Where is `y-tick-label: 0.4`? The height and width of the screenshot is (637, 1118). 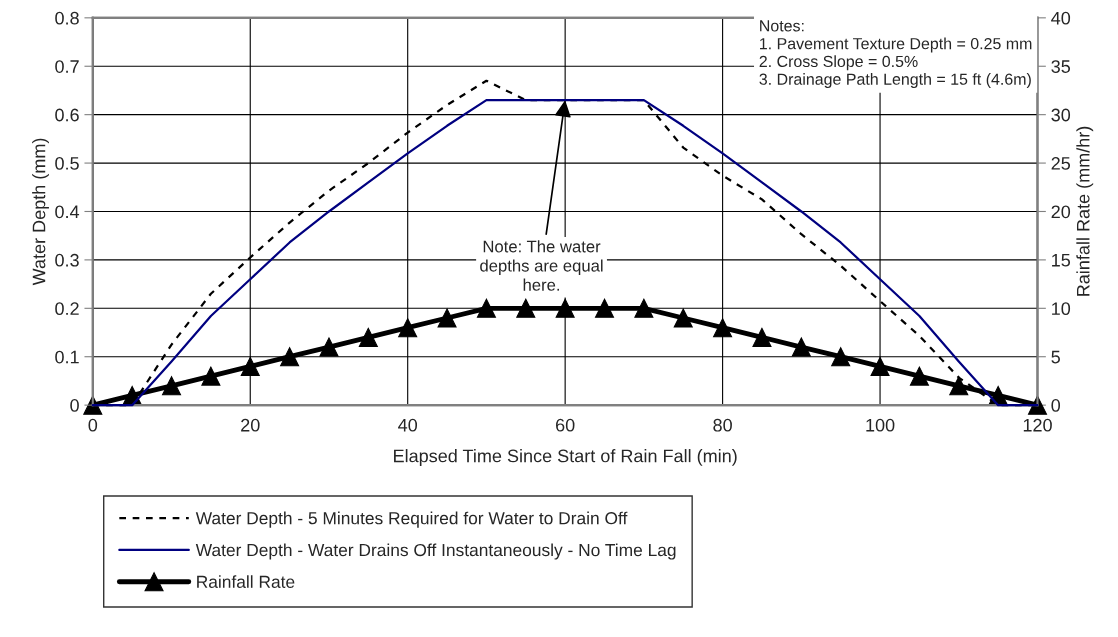
y-tick-label: 0.4 is located at coordinates (67, 212).